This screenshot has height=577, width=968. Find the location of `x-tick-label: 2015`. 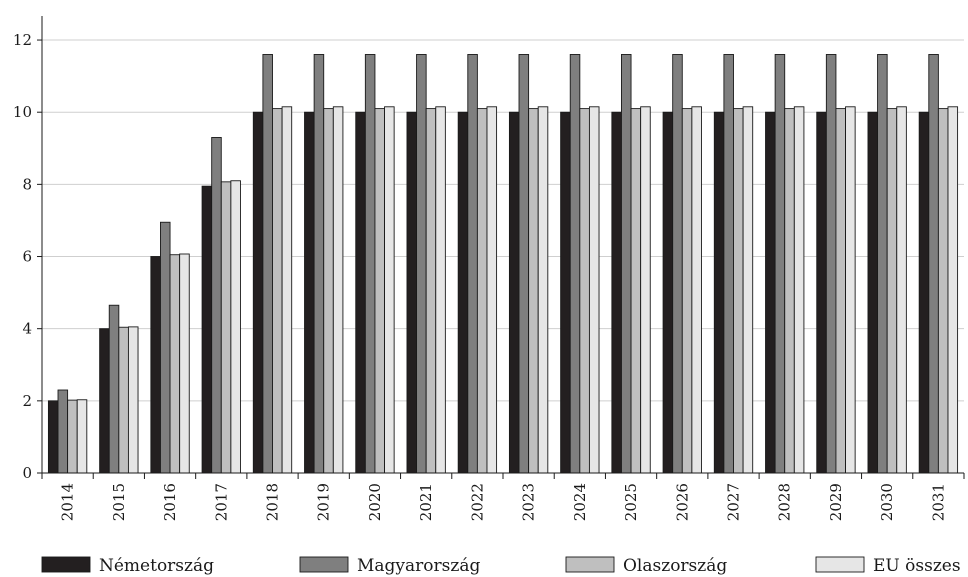

x-tick-label: 2015 is located at coordinates (119, 502).